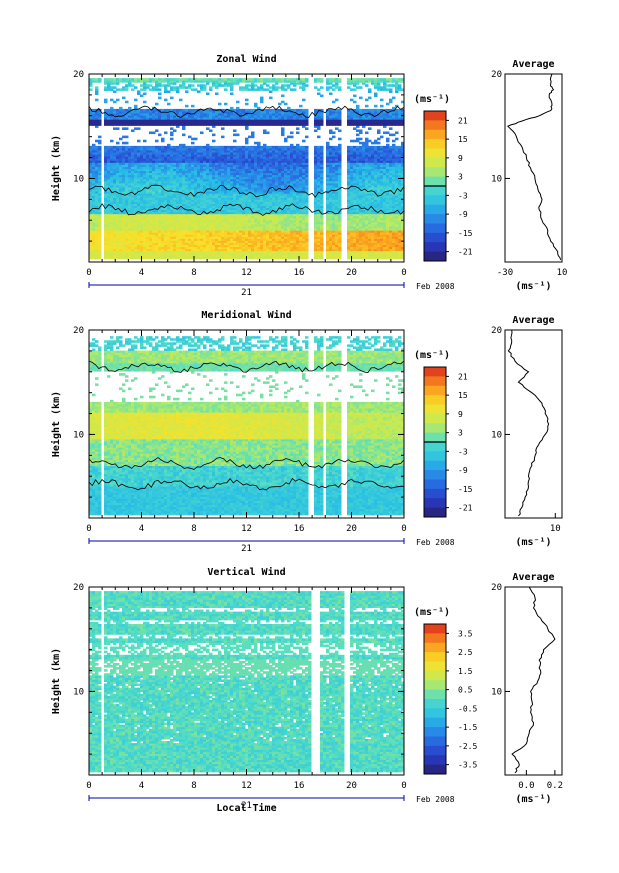  Describe the element at coordinates (467, 727) in the screenshot. I see `colorbar-tick-label: -1.5` at that location.